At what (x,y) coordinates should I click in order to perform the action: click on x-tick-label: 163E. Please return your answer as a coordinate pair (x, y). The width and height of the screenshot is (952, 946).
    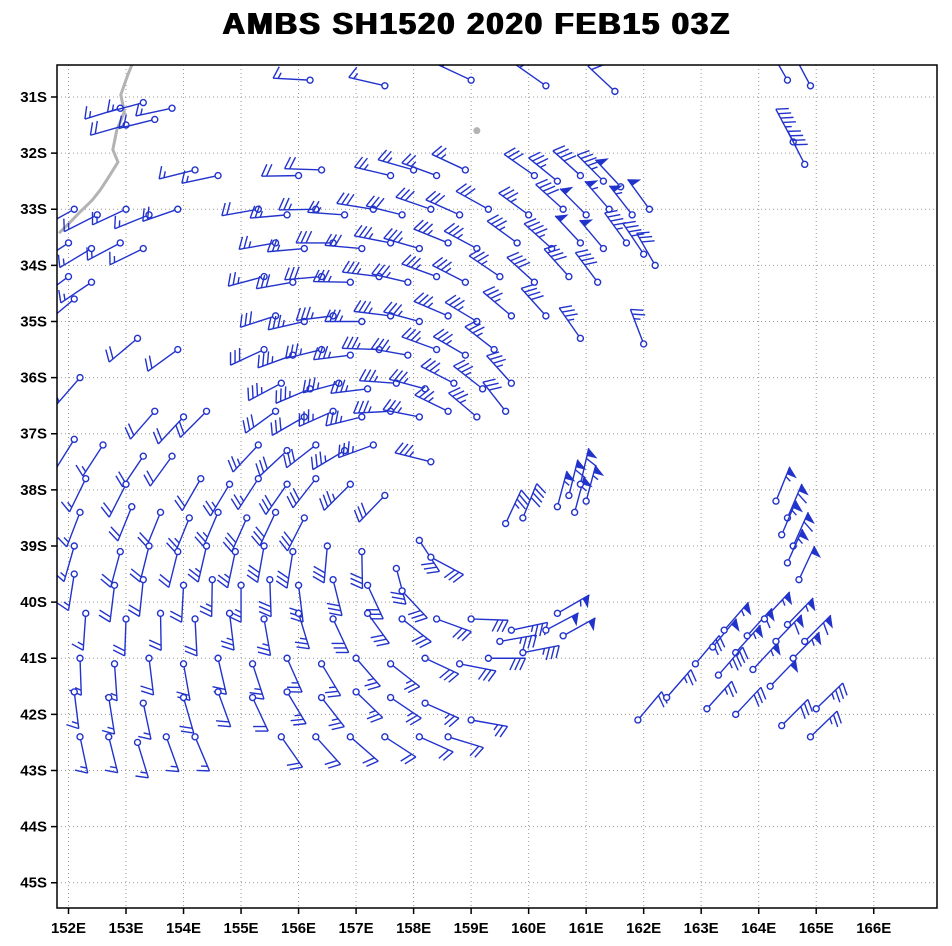
    Looking at the image, I should click on (701, 928).